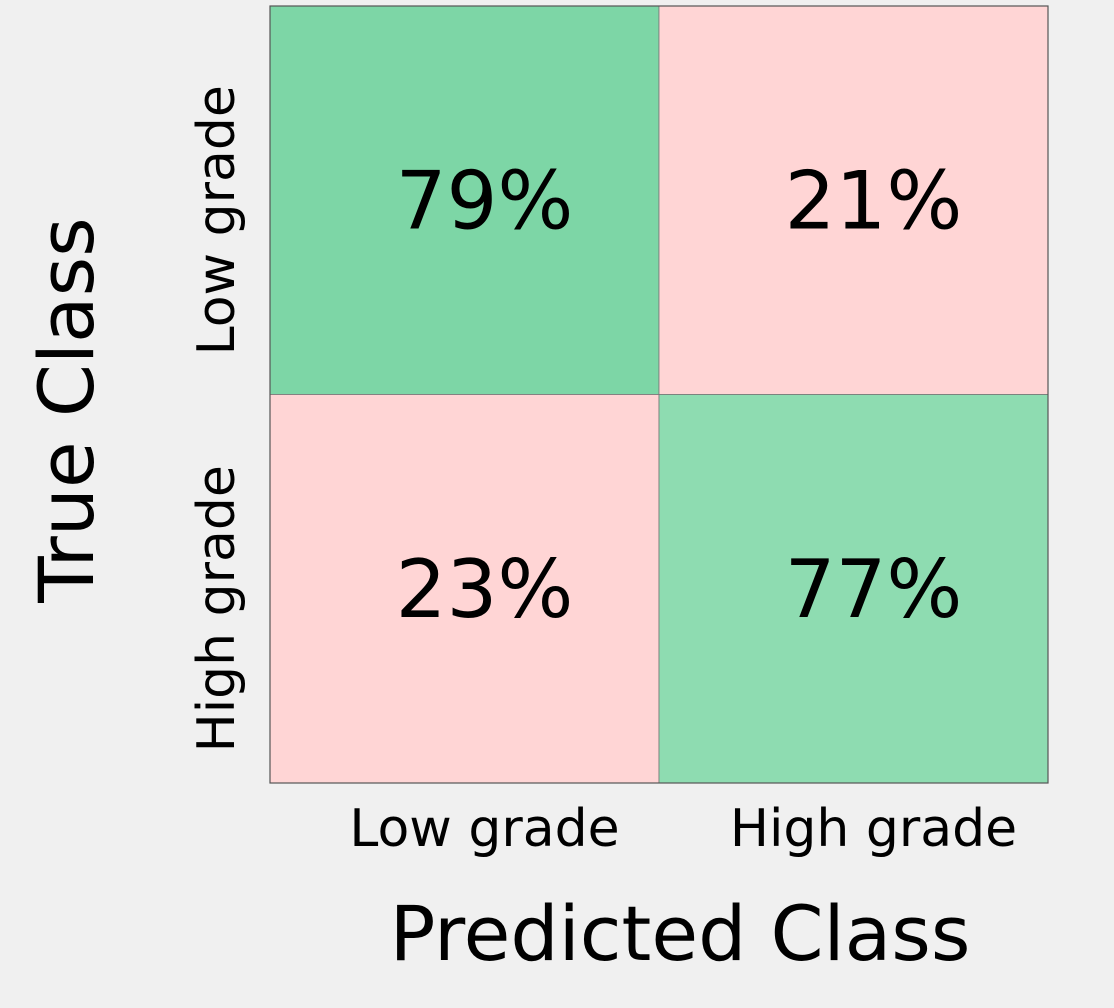  What do you see at coordinates (874, 200) in the screenshot?
I see `cell-value-label-r0-c1: 21%` at bounding box center [874, 200].